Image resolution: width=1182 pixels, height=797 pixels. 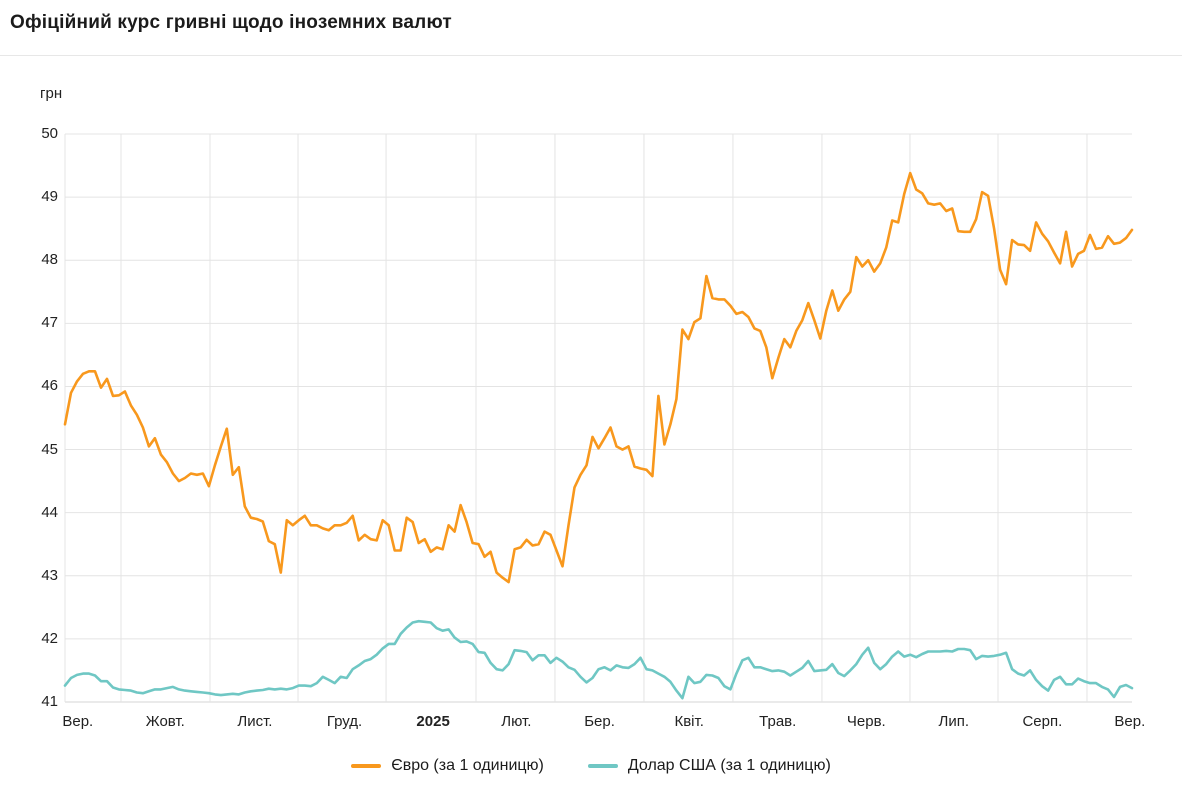 What do you see at coordinates (49, 386) in the screenshot?
I see `y-tick-label: 46` at bounding box center [49, 386].